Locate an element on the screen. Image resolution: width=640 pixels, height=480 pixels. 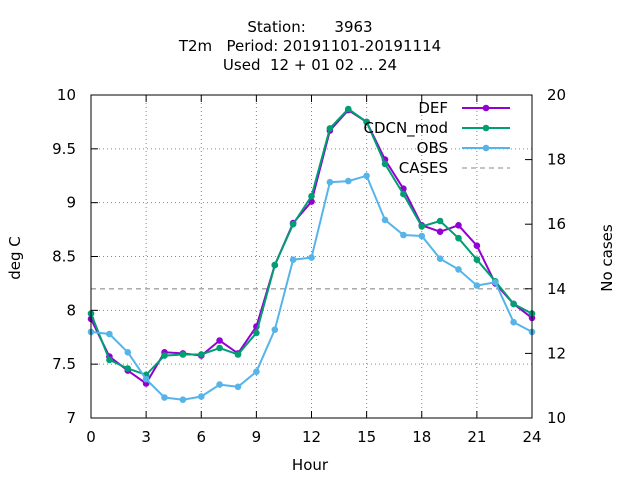
legend-marker-cdcn-mod is located at coordinates (486, 128).